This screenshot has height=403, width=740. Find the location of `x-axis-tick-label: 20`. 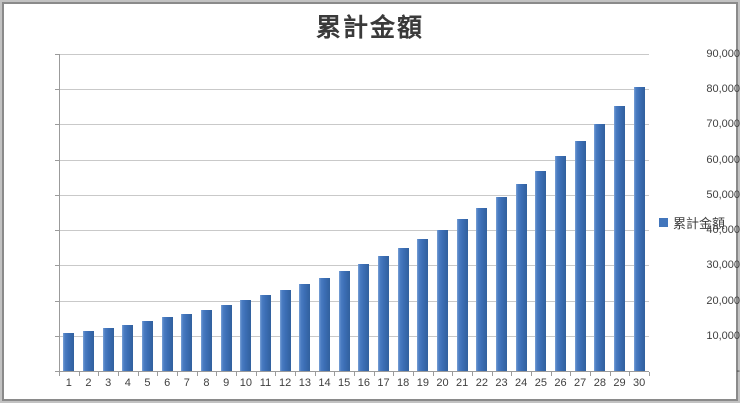

x-axis-tick-label: 20 is located at coordinates (442, 383).